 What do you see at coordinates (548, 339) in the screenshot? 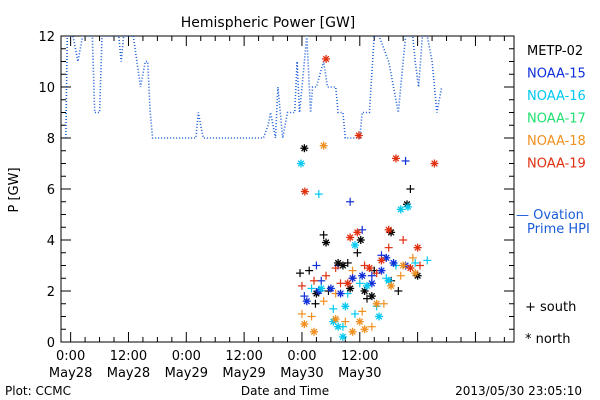
I see `marker-legend-north: * north` at bounding box center [548, 339].